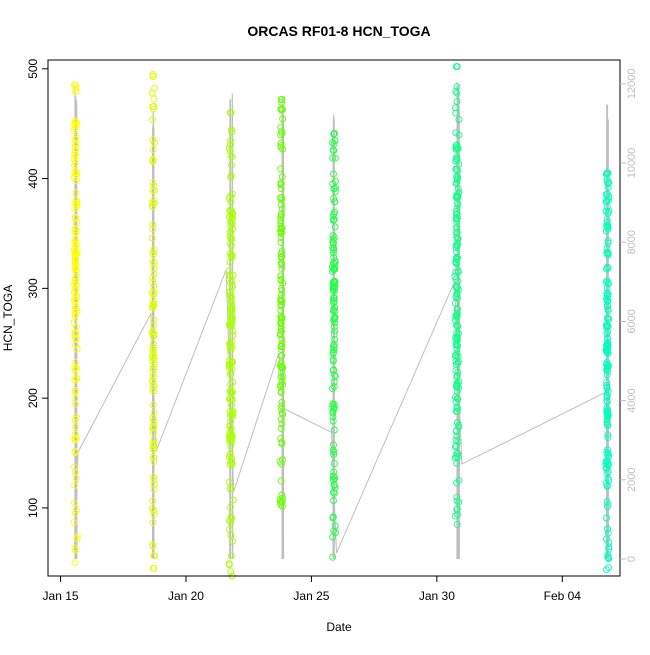 The height and width of the screenshot is (655, 650). Describe the element at coordinates (311, 596) in the screenshot. I see `x-tick-label: Jan 25` at that location.